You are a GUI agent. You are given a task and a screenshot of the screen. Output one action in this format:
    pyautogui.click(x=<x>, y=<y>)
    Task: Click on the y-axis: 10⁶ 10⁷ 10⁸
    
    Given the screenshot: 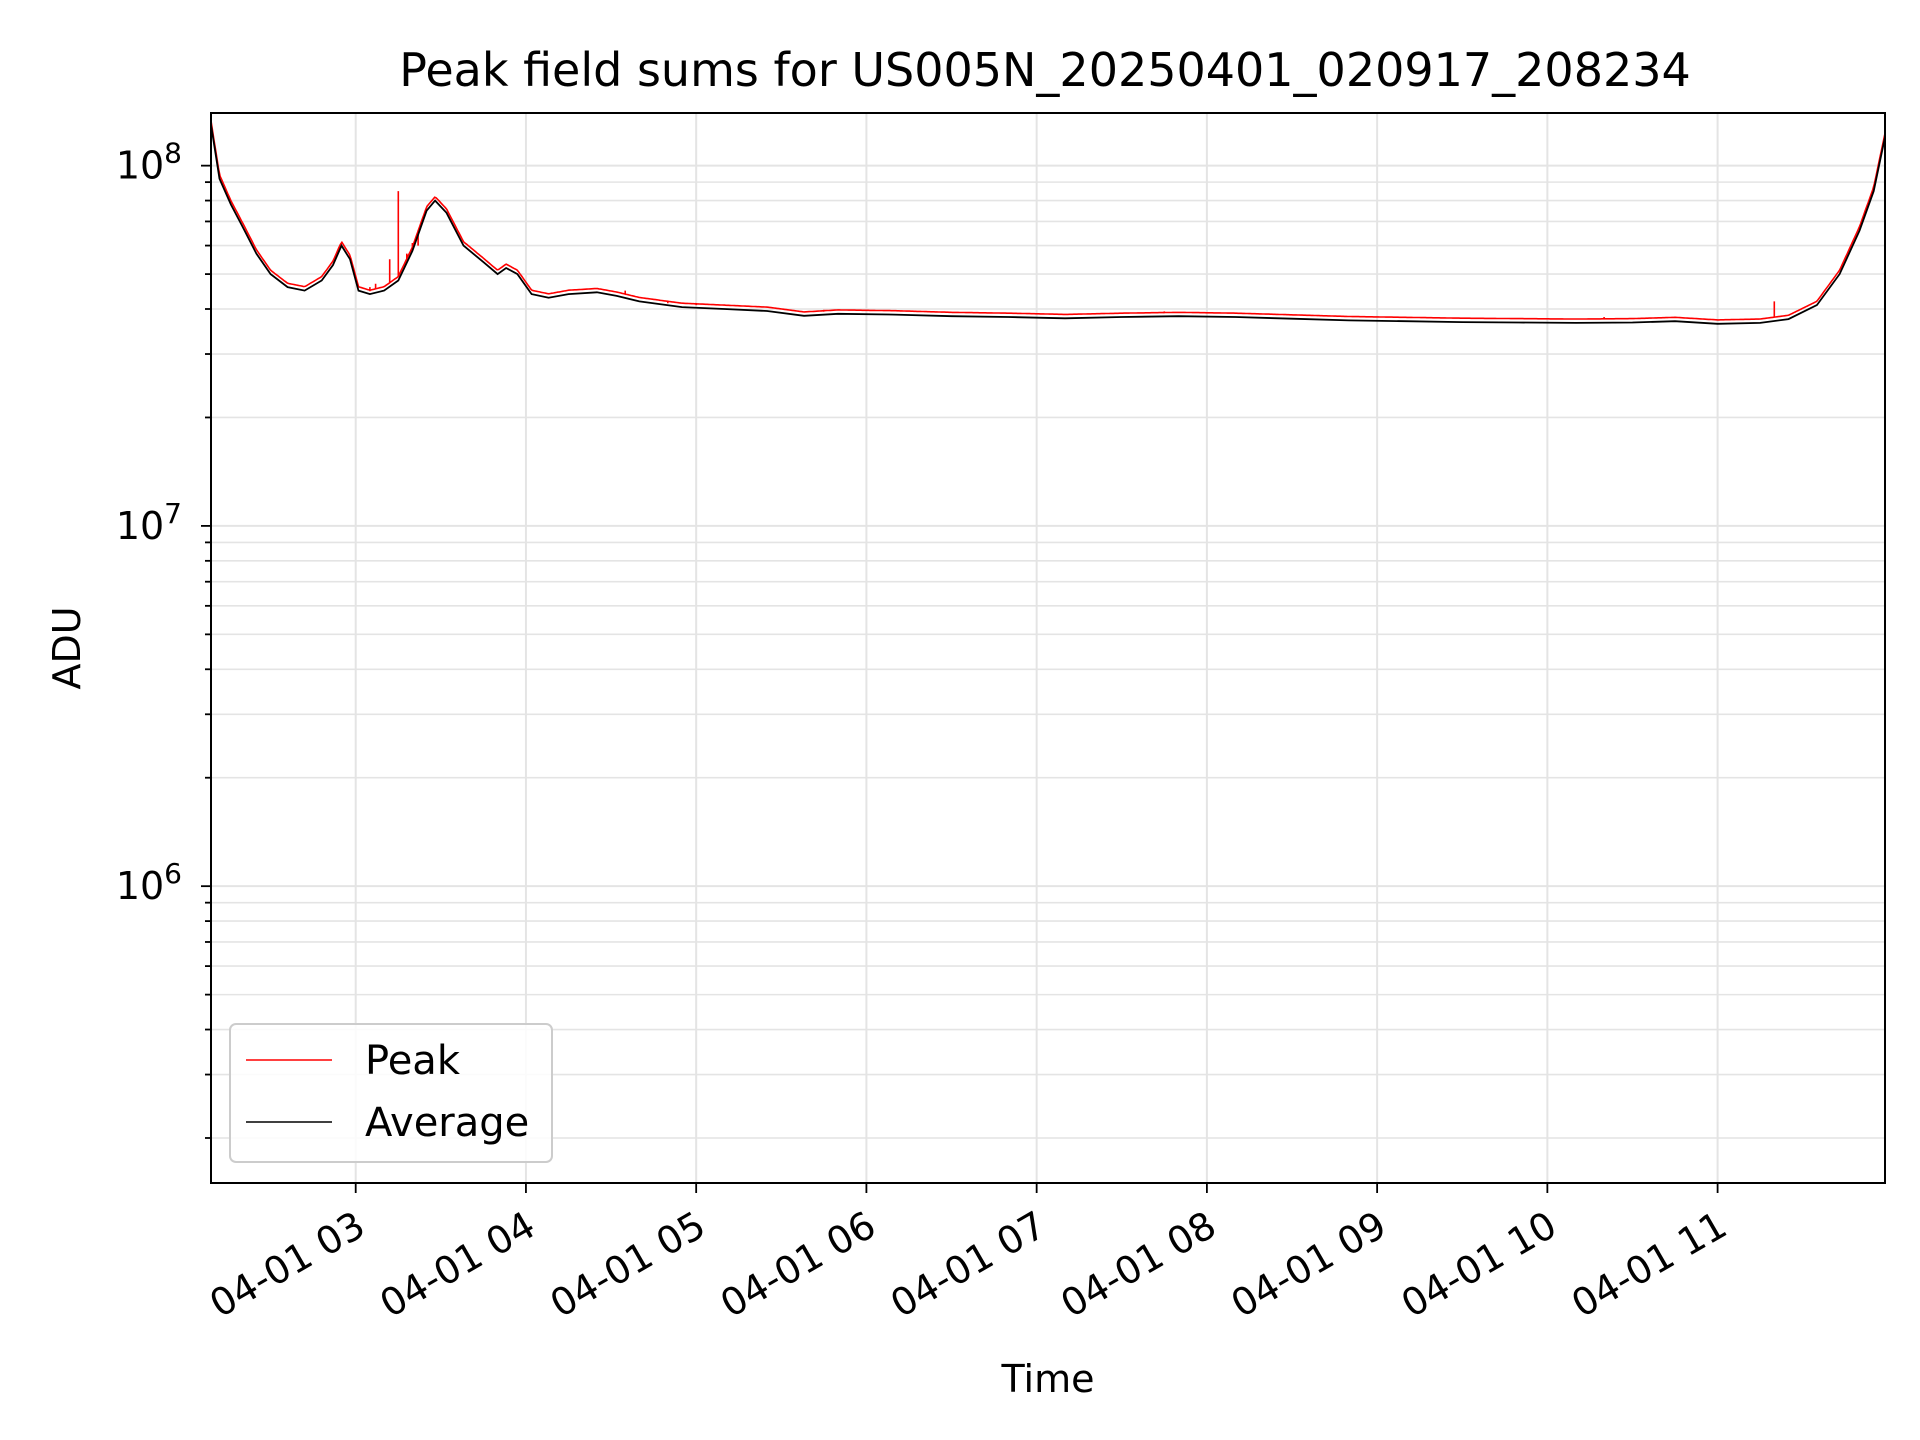 What is the action you would take?
    pyautogui.click(x=163, y=638)
    